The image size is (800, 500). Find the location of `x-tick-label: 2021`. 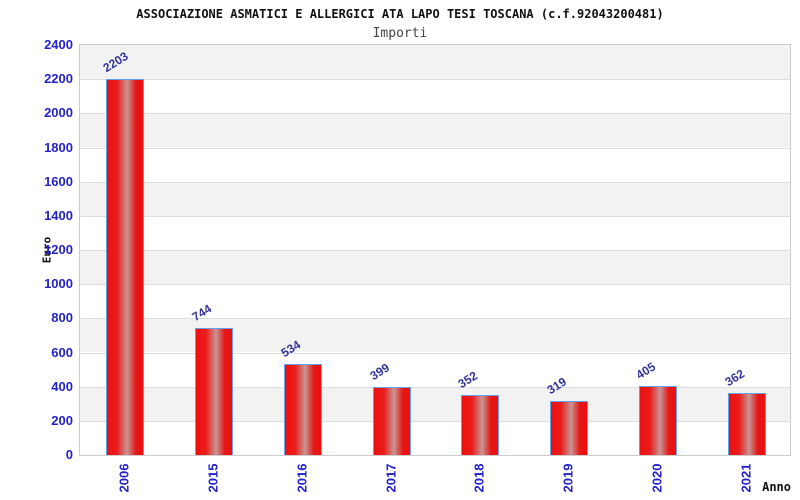

x-tick-label: 2021 is located at coordinates (746, 478).